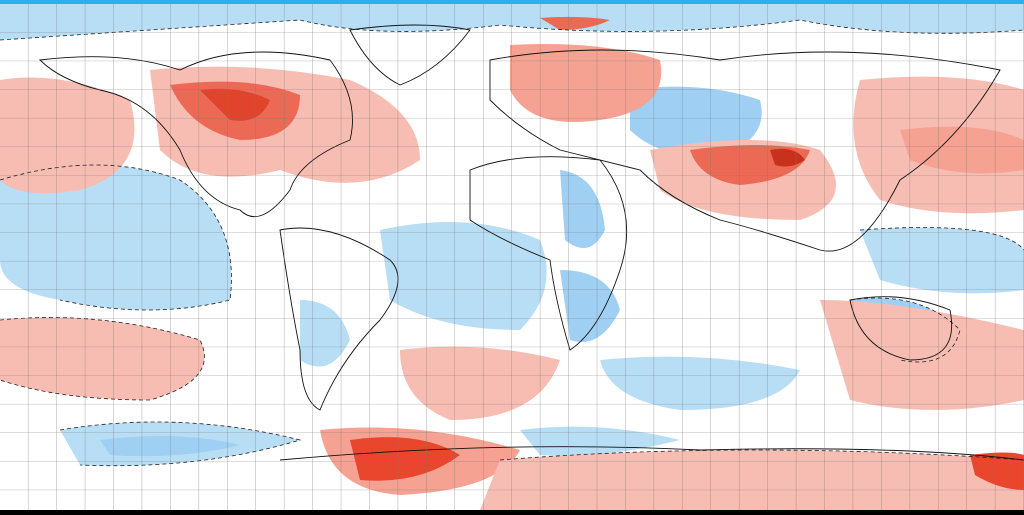  Describe the element at coordinates (512, 2) in the screenshot. I see `top-edge` at that location.